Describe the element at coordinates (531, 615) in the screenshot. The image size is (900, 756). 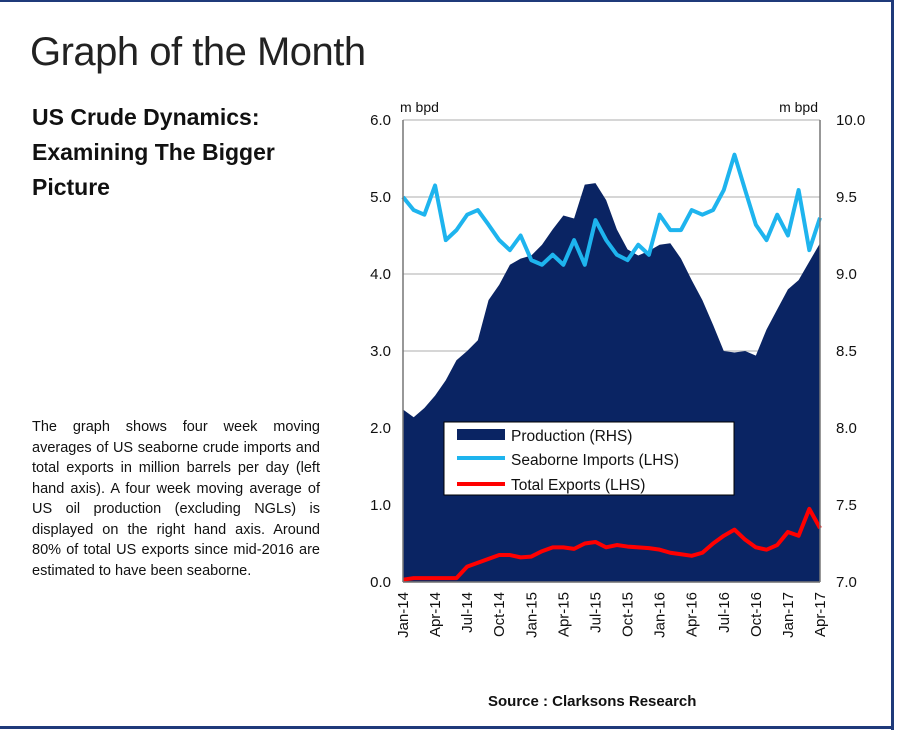
I see `x-tick-label: Jan-15` at that location.